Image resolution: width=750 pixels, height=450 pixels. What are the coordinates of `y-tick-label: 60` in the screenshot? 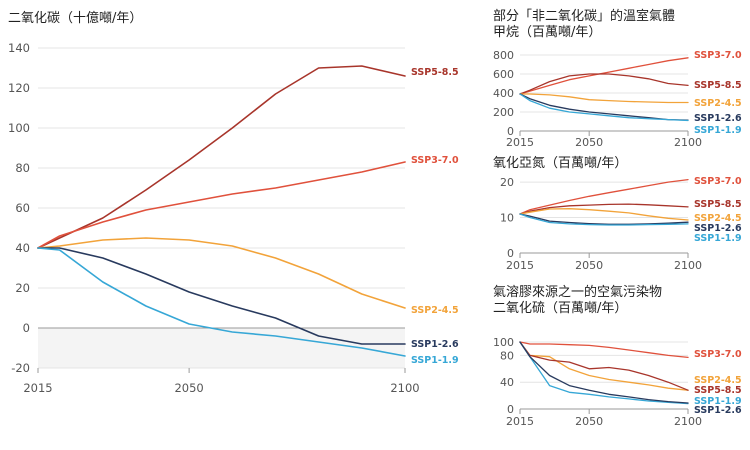 It's located at (22, 208).